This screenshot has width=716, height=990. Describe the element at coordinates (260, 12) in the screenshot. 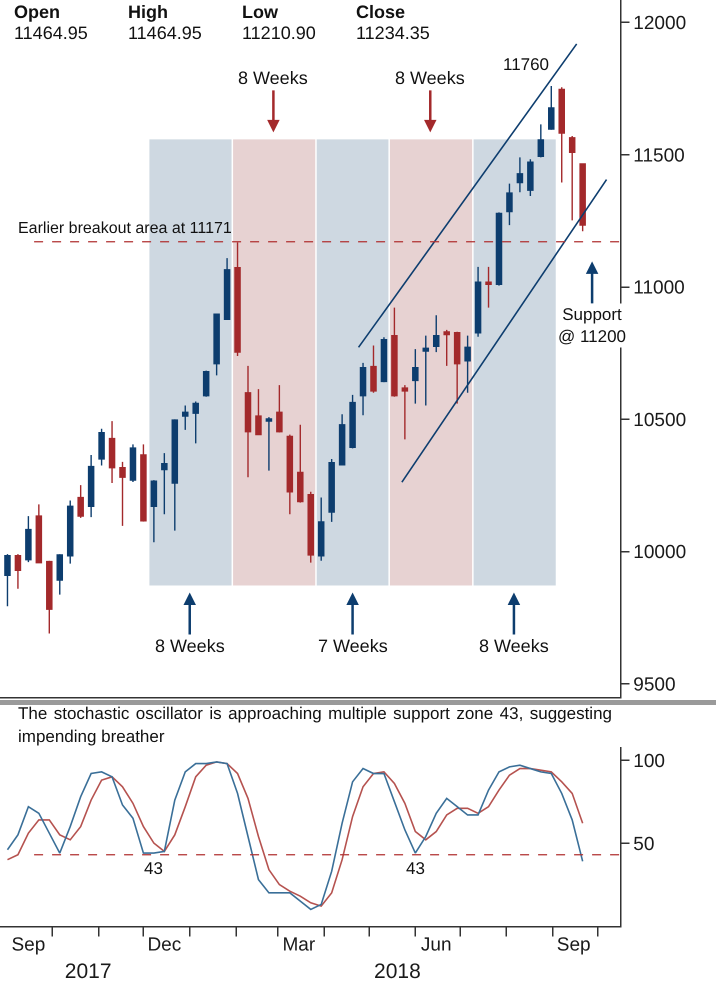

I see `annotation: Low` at that location.